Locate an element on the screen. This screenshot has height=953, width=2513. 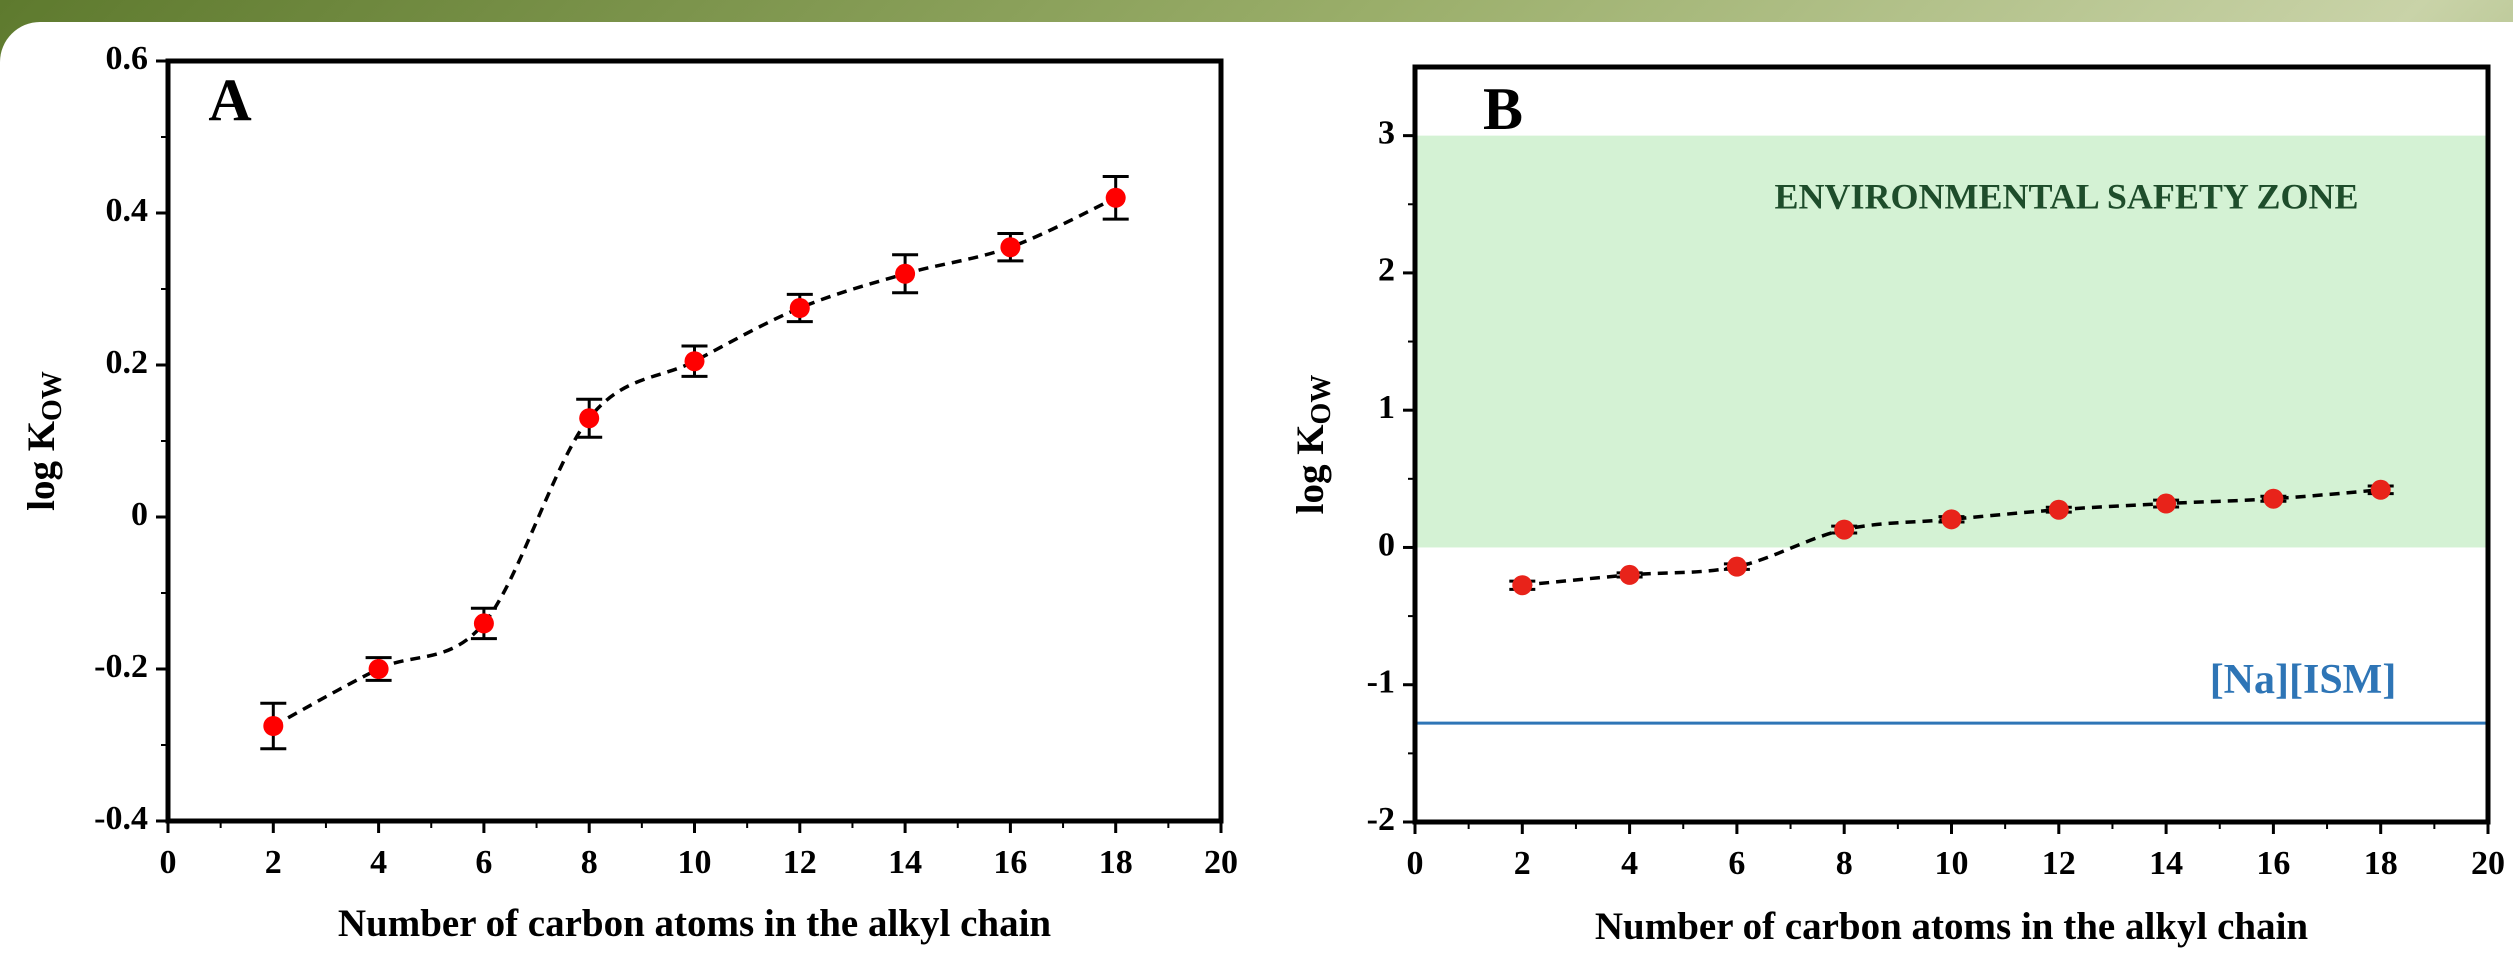
fit-curve is located at coordinates (1951, 537).